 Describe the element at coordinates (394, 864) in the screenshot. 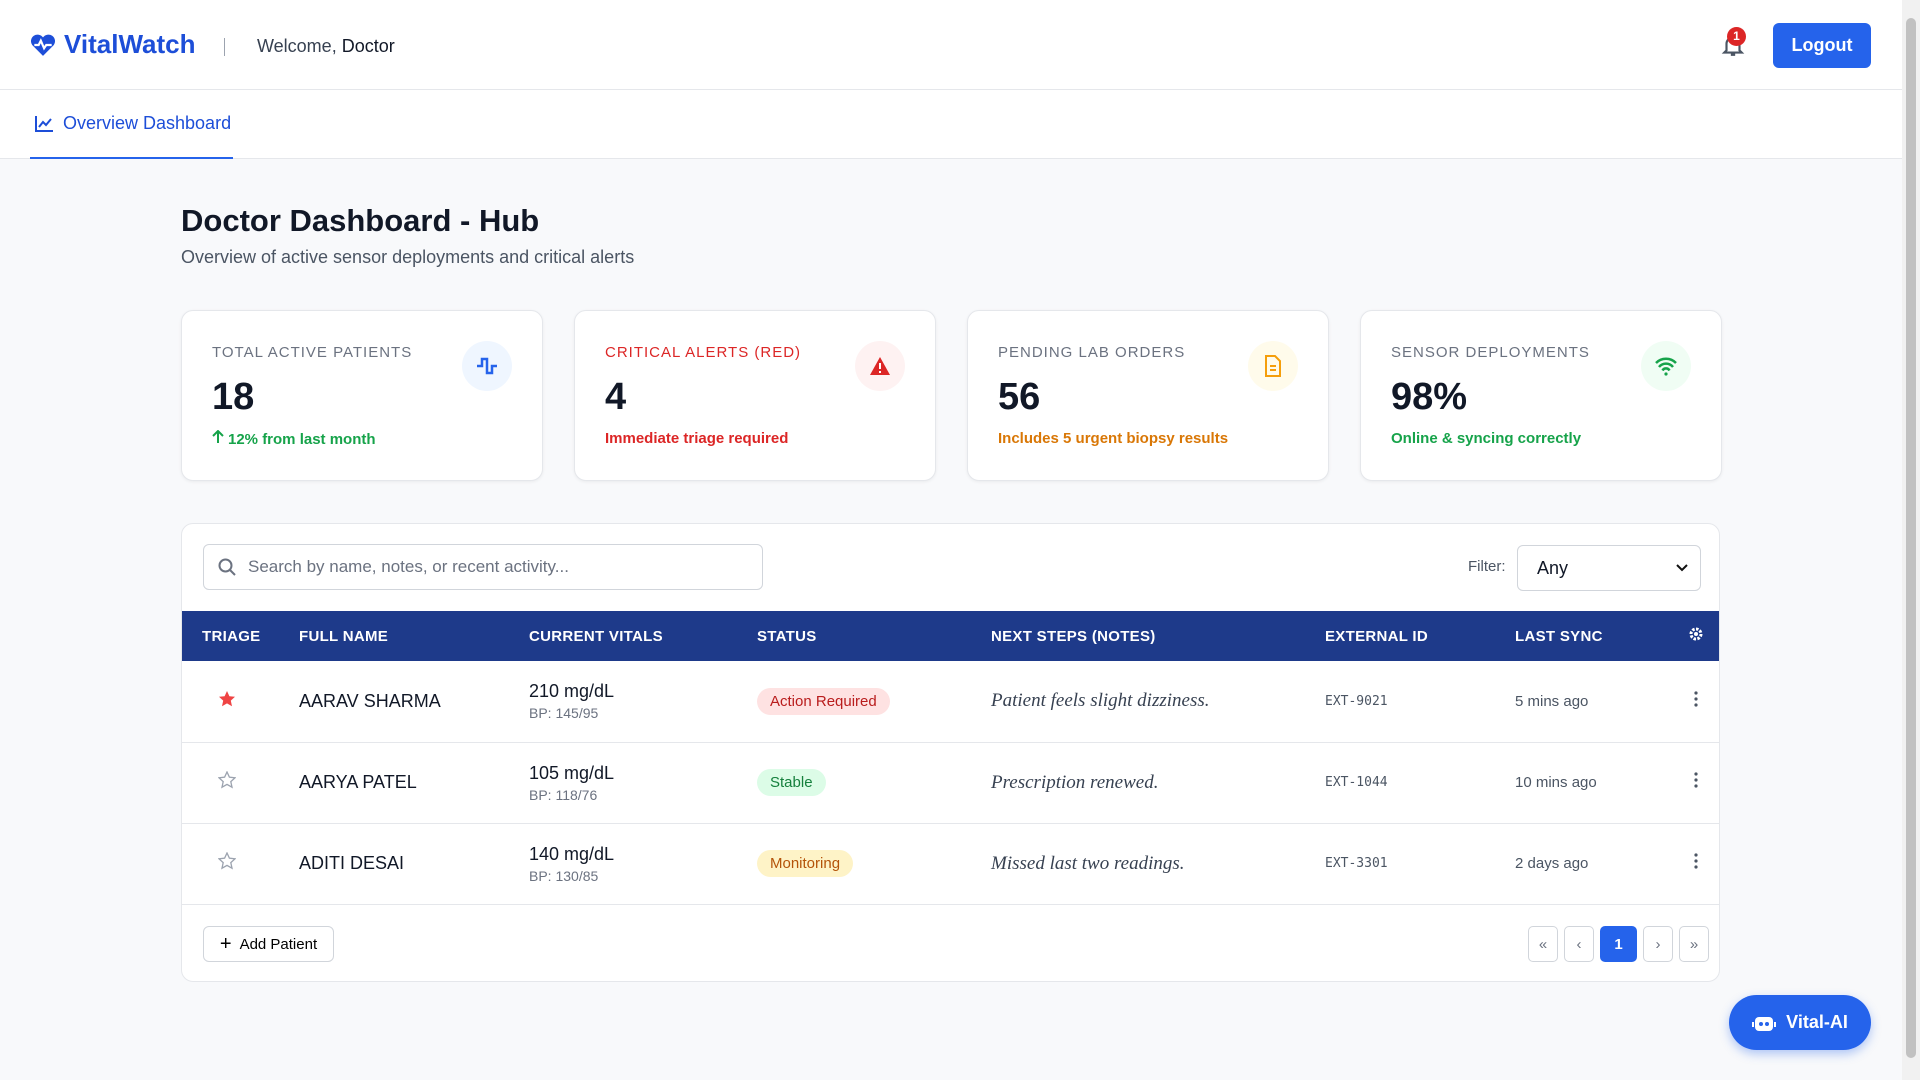

I see `name-cell: ADITI DESAI` at that location.